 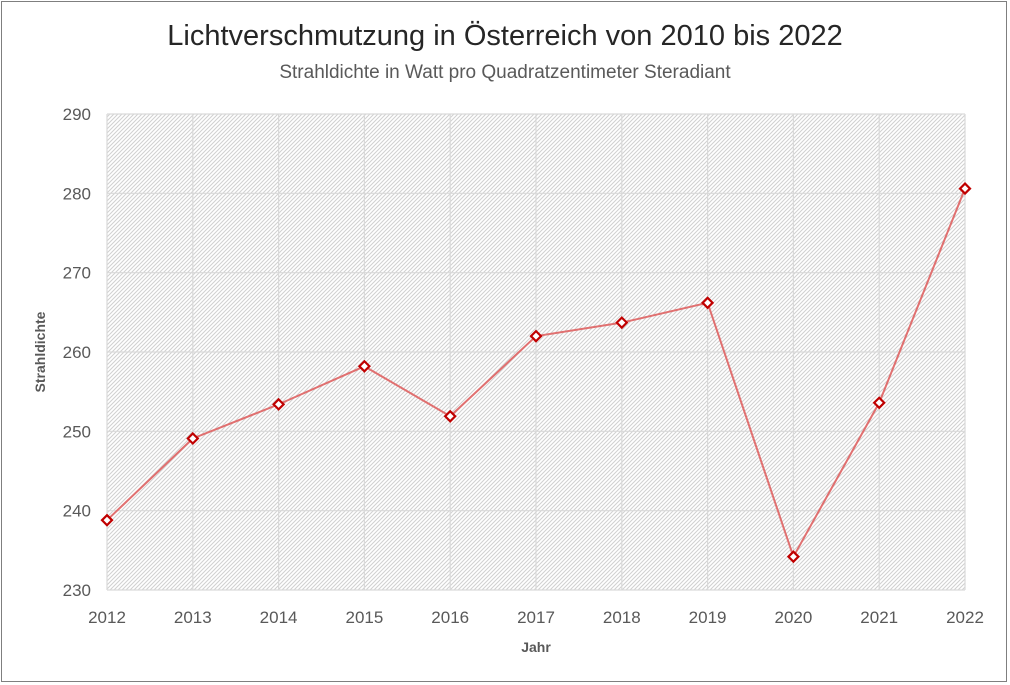 What do you see at coordinates (77, 193) in the screenshot?
I see `y-tick-label: 280` at bounding box center [77, 193].